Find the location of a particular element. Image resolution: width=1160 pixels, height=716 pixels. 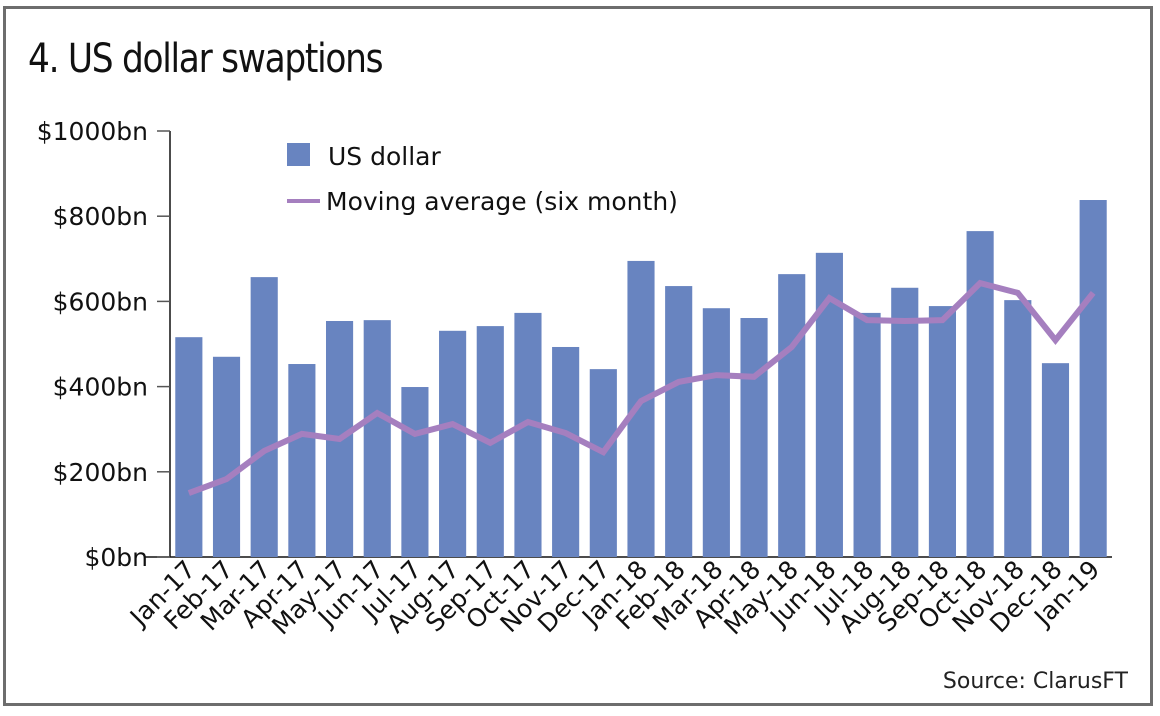

y-tick-label: $600bn is located at coordinates (100, 301).